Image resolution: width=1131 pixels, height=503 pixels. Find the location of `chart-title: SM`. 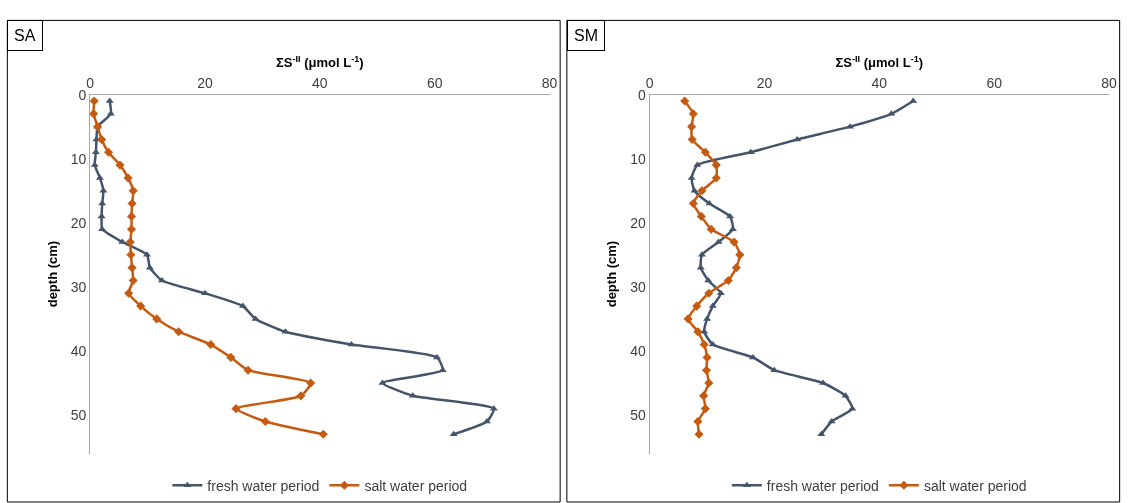

chart-title: SM is located at coordinates (586, 35).